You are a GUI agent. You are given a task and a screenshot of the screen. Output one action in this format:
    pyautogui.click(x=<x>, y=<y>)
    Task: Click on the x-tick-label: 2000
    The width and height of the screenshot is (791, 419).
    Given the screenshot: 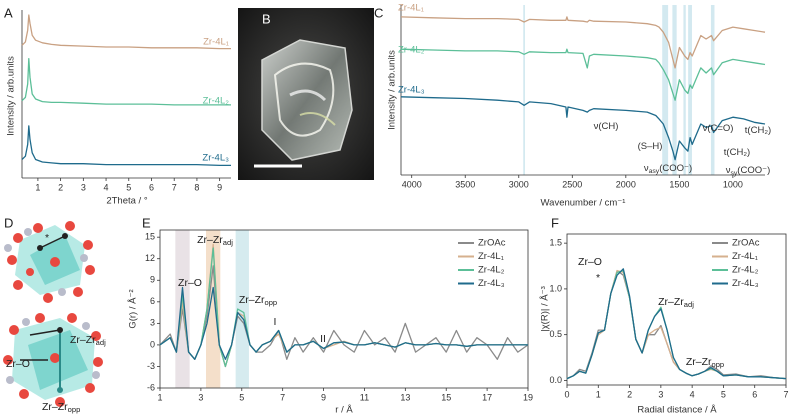 What is the action you would take?
    pyautogui.click(x=626, y=184)
    